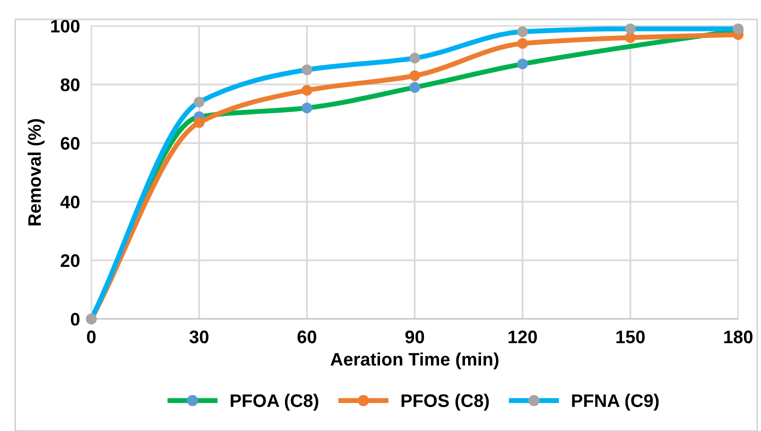 This screenshot has height=431, width=761. Describe the element at coordinates (445, 402) in the screenshot. I see `legend-label: PFOS (C8)` at that location.